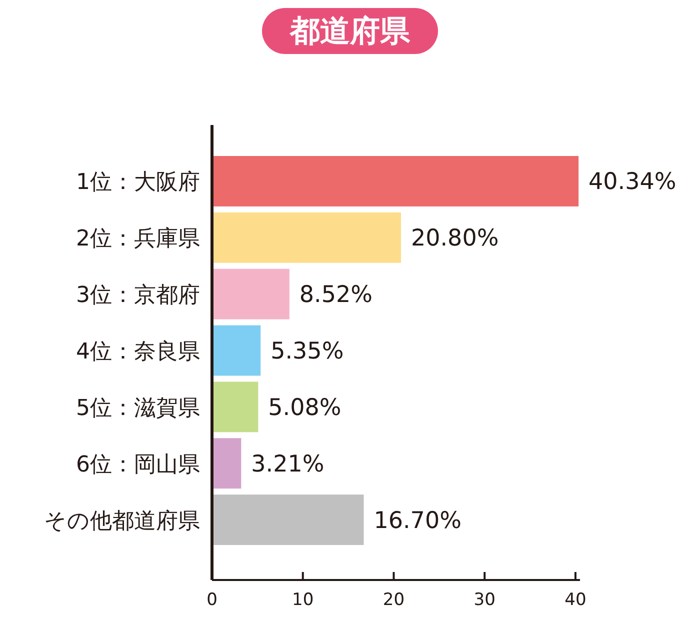 Image resolution: width=700 pixels, height=628 pixels. What do you see at coordinates (122, 521) in the screenshot?
I see `y-tick-label: その他都道府県` at bounding box center [122, 521].